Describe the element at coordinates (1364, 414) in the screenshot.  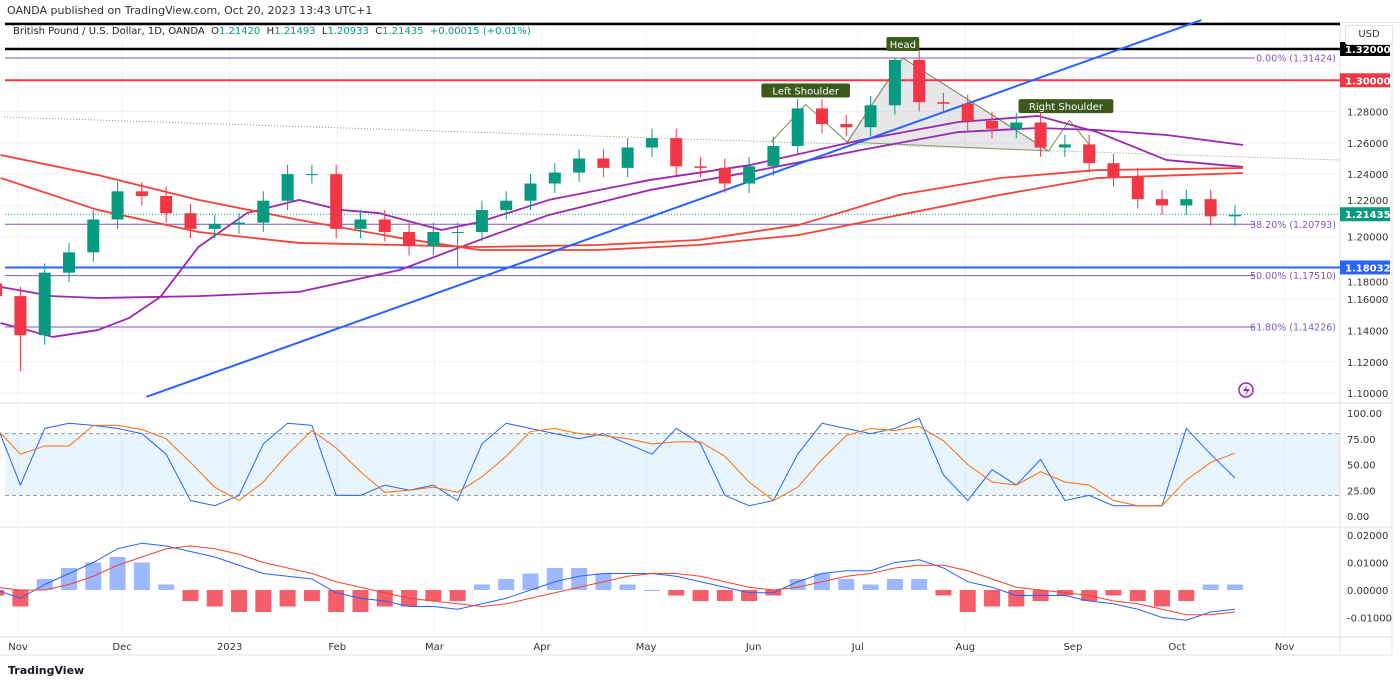
I see `stoch-tick-label: 100.00` at that location.